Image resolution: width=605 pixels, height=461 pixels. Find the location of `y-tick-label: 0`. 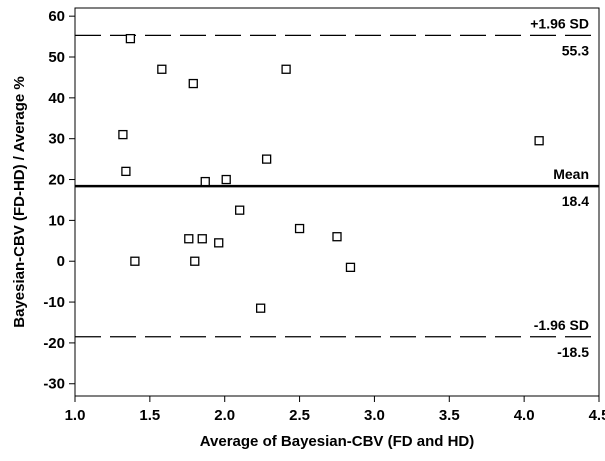

y-tick-label: 0 is located at coordinates (61, 261).